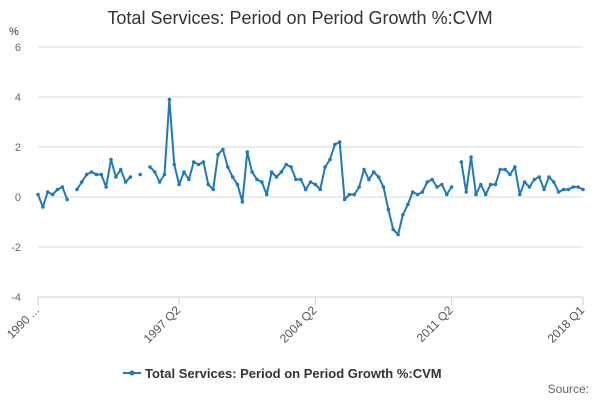 Image resolution: width=600 pixels, height=400 pixels. What do you see at coordinates (568, 389) in the screenshot?
I see `source-label: Source:` at bounding box center [568, 389].